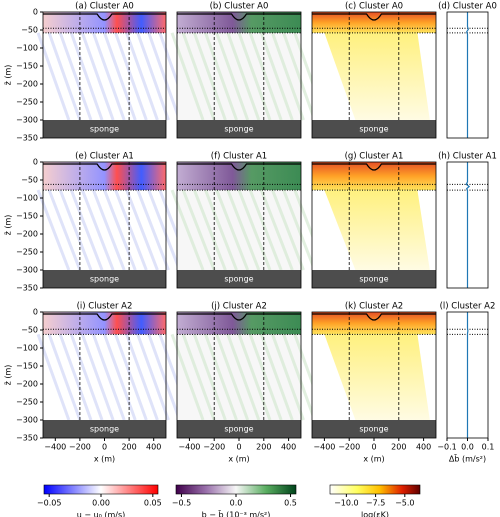 The image size is (500, 517). What do you see at coordinates (467, 157) in the screenshot?
I see `panel-title: (h) Cluster A1` at bounding box center [467, 157].